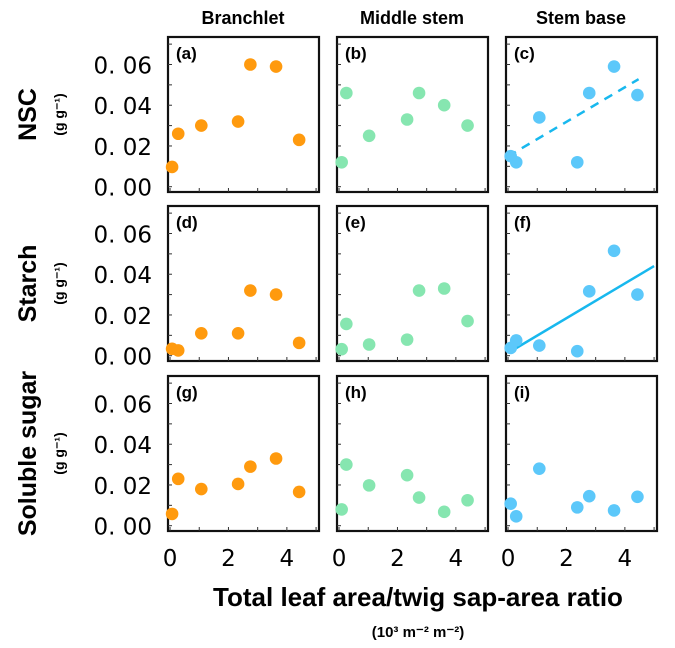 This screenshot has width=675, height=648. I want to click on x-axis-label: Total leaf area/twig sap-area ratio, so click(418, 597).